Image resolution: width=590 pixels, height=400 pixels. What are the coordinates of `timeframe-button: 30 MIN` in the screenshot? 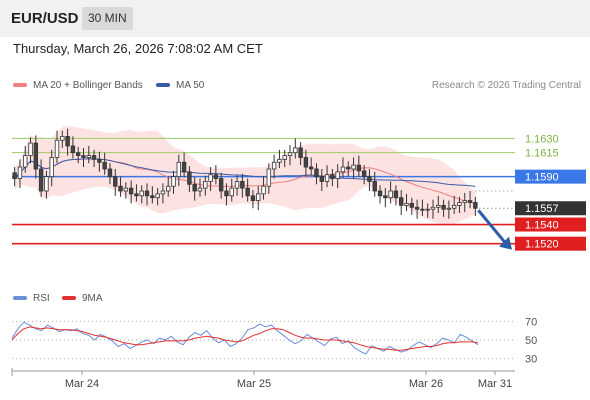 It's located at (107, 18).